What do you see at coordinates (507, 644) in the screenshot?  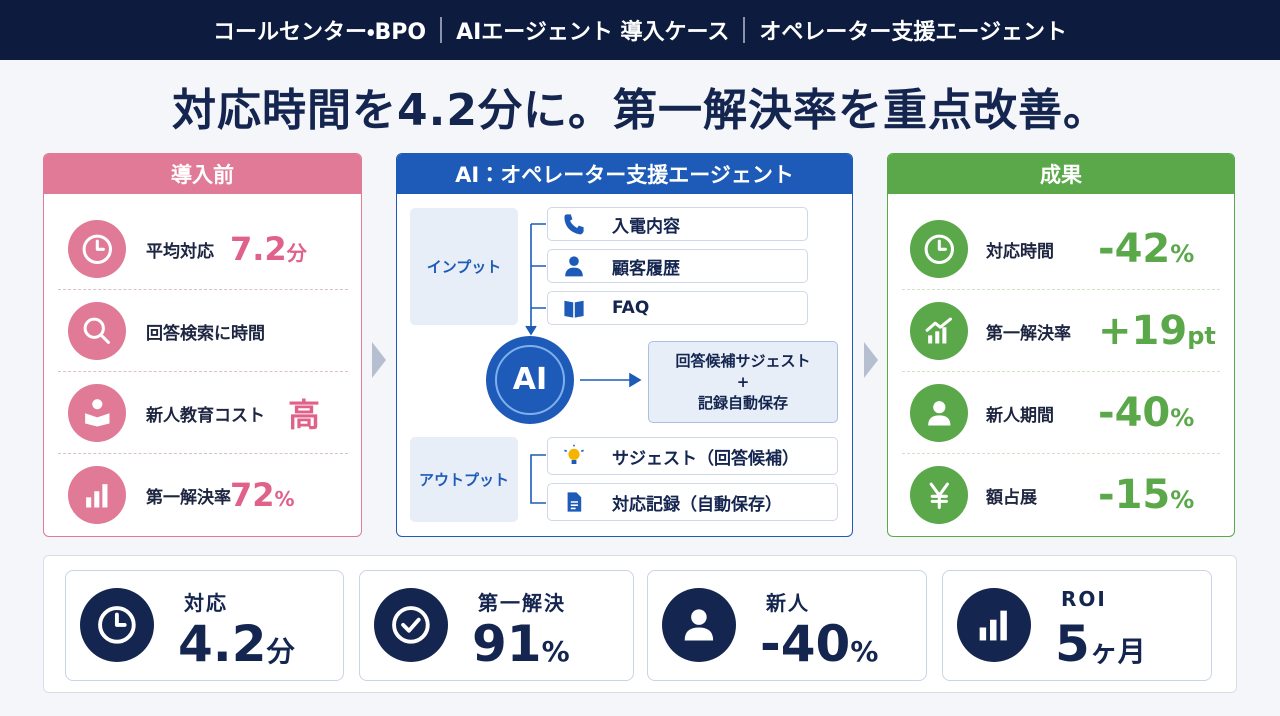 I see `value-number: 91` at bounding box center [507, 644].